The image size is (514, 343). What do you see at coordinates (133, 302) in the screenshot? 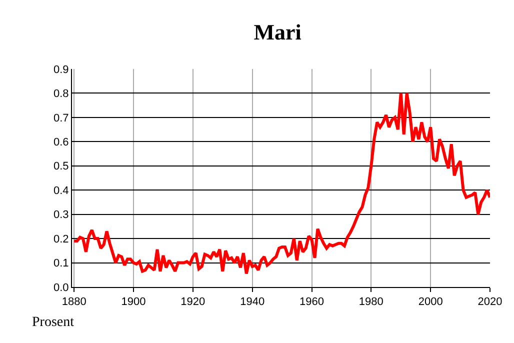
I see `x-tick-label: 1900` at bounding box center [133, 302].